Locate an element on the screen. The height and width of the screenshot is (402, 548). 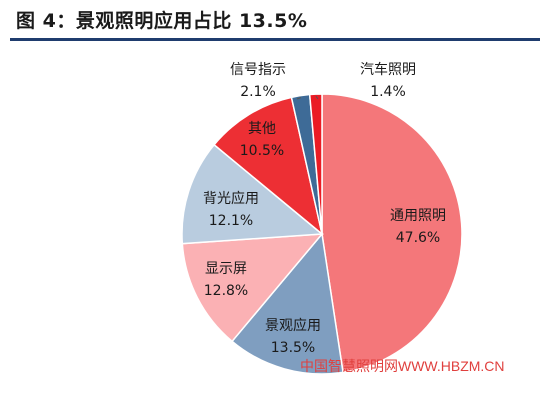
pie-slice-display is located at coordinates (252, 288).